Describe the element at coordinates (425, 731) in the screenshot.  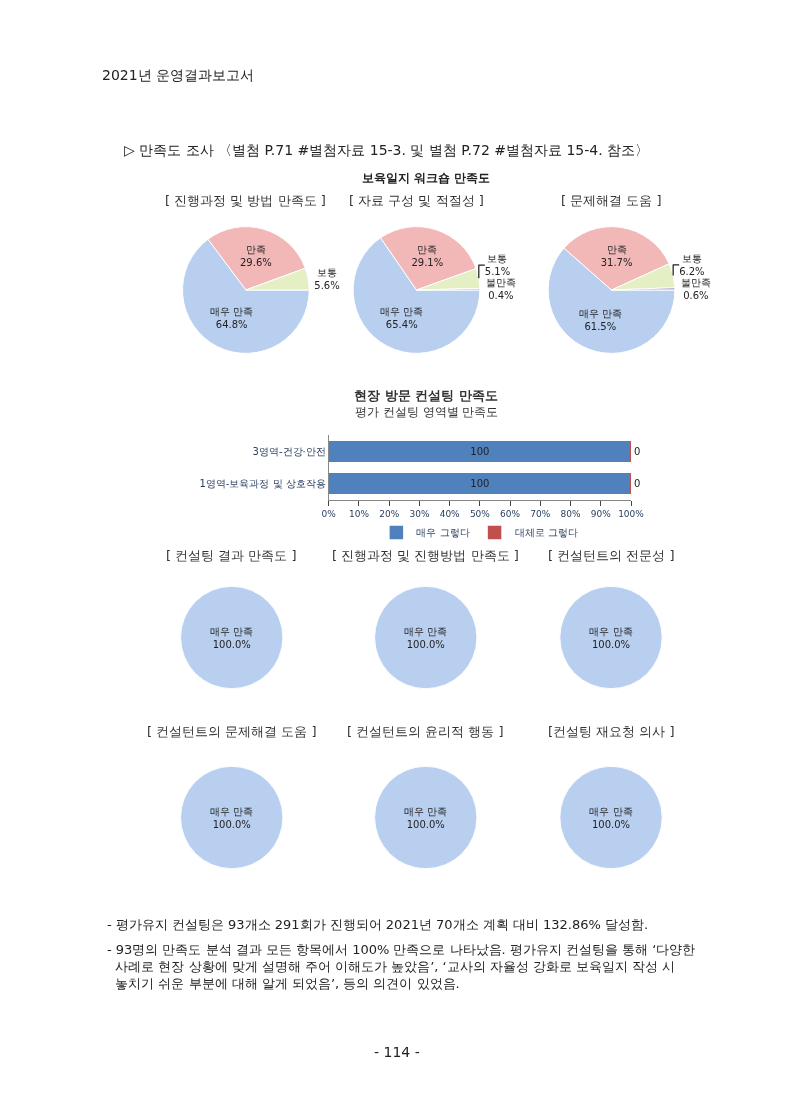
I see `chart-title: [ 컨설턴트의 윤리적 행동 ]` at that location.